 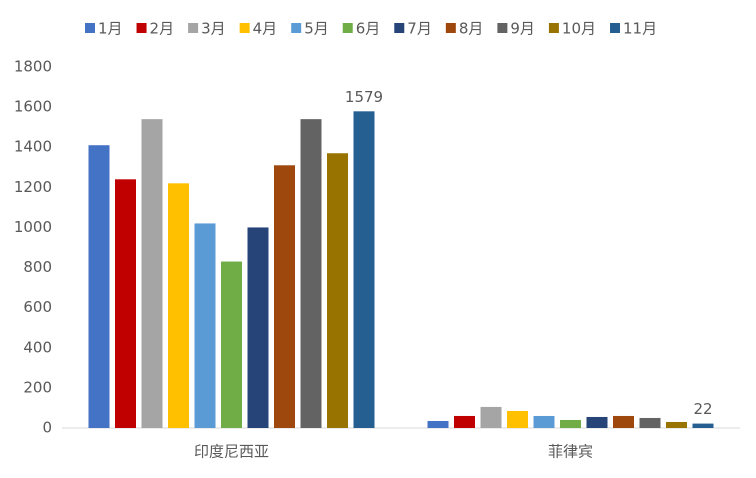 I want to click on data-label: 1579, so click(x=364, y=97).